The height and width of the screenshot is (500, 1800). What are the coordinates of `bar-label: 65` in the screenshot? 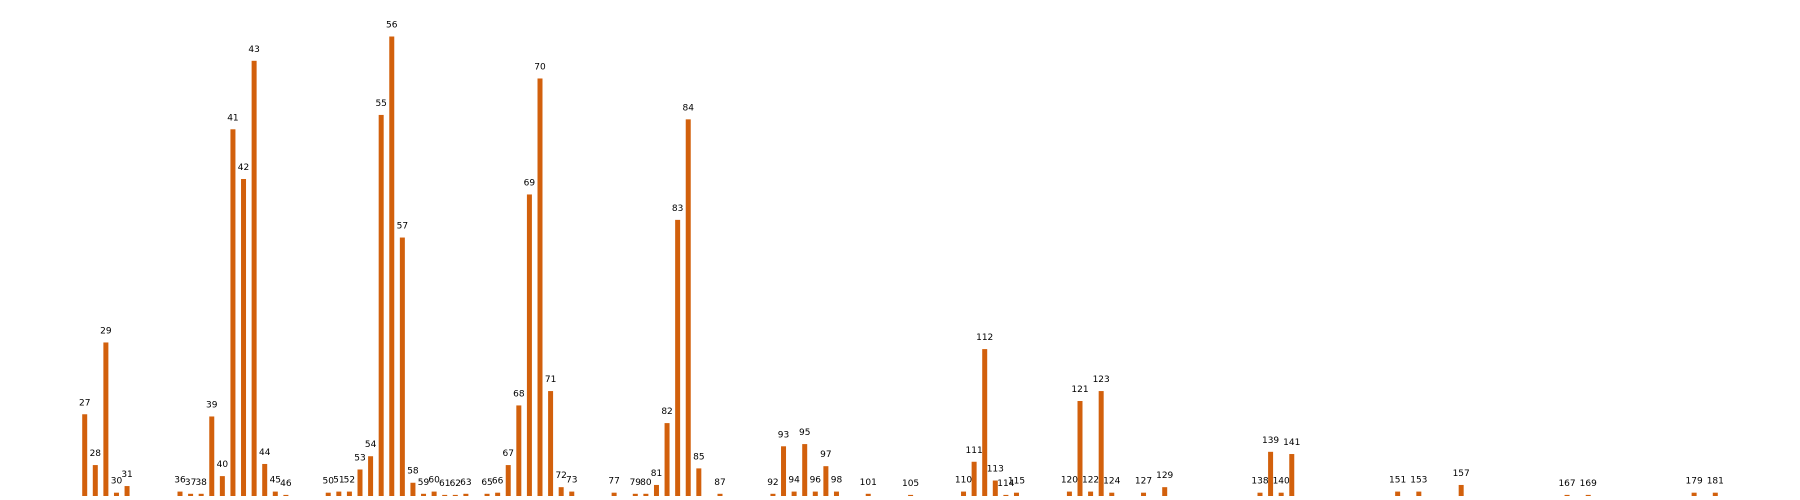 It's located at (486, 483).